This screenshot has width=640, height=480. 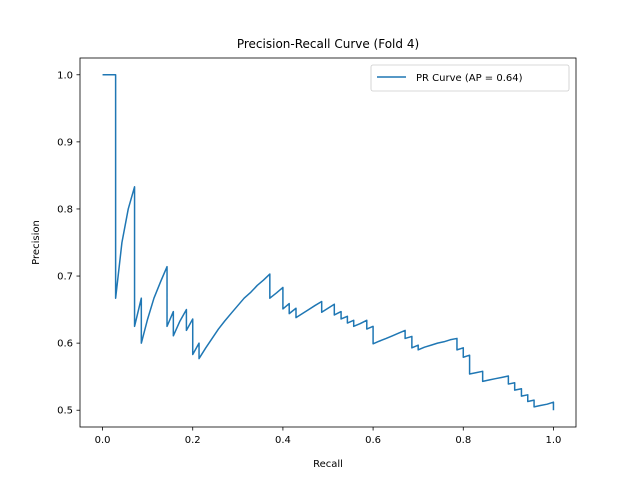 What do you see at coordinates (328, 464) in the screenshot?
I see `x-axis-label: Recall` at bounding box center [328, 464].